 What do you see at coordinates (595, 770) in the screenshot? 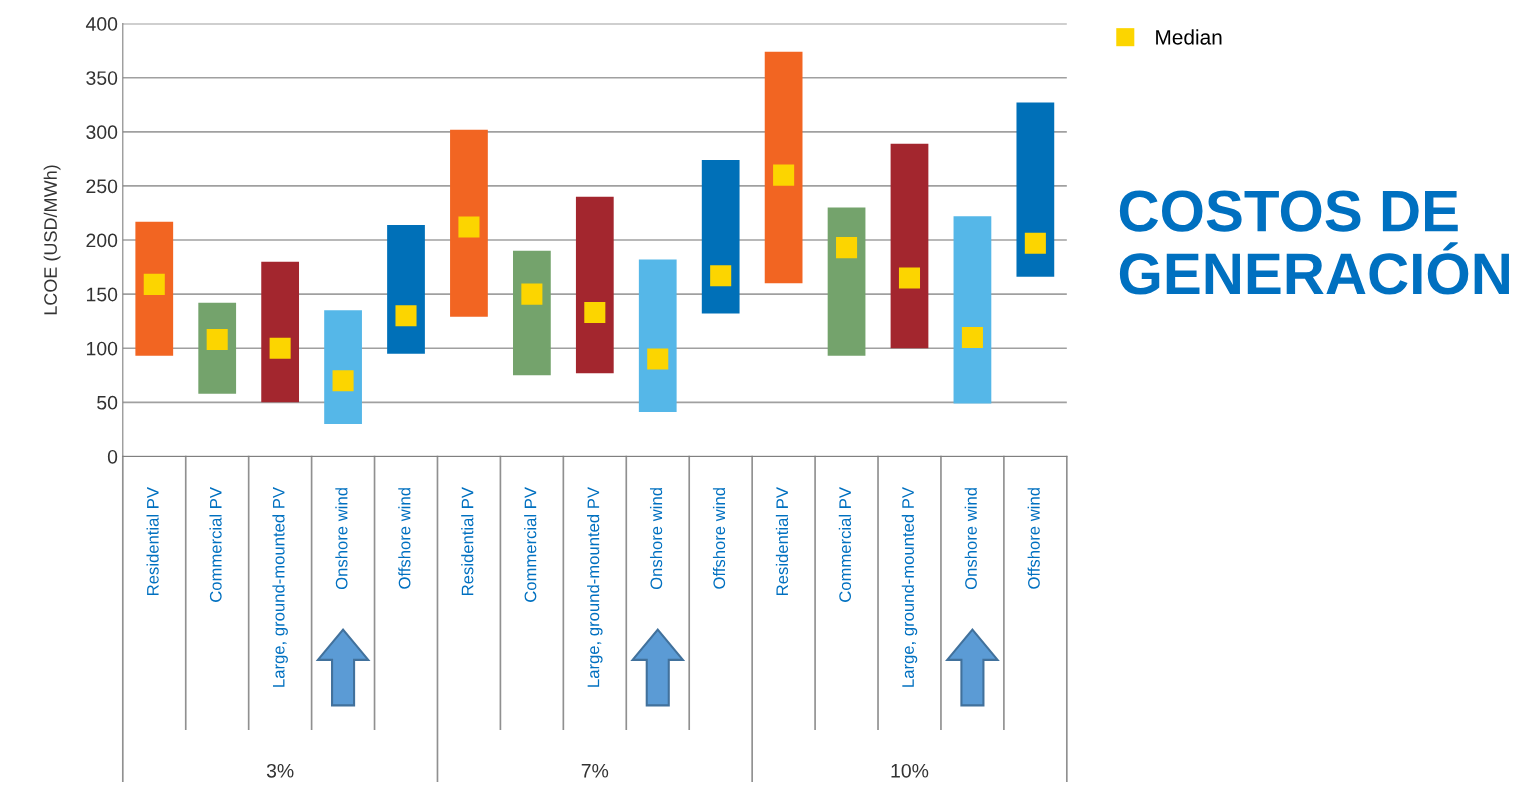
I see `text: 7%` at bounding box center [595, 770].